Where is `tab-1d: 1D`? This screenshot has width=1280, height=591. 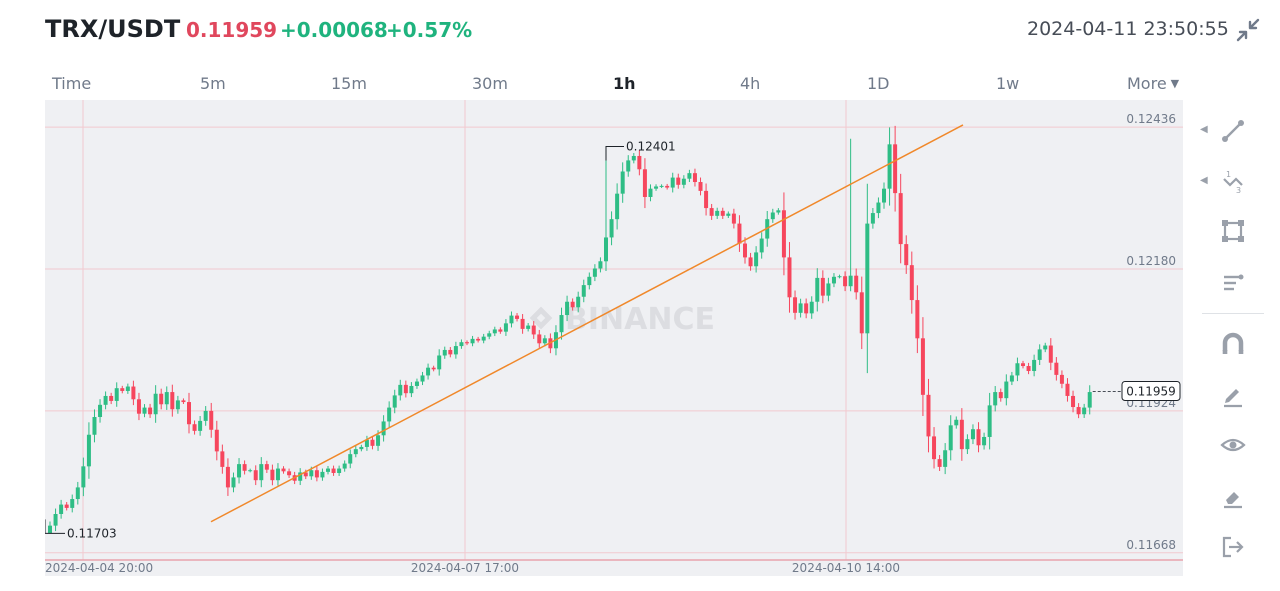
tab-1d: 1D is located at coordinates (878, 83).